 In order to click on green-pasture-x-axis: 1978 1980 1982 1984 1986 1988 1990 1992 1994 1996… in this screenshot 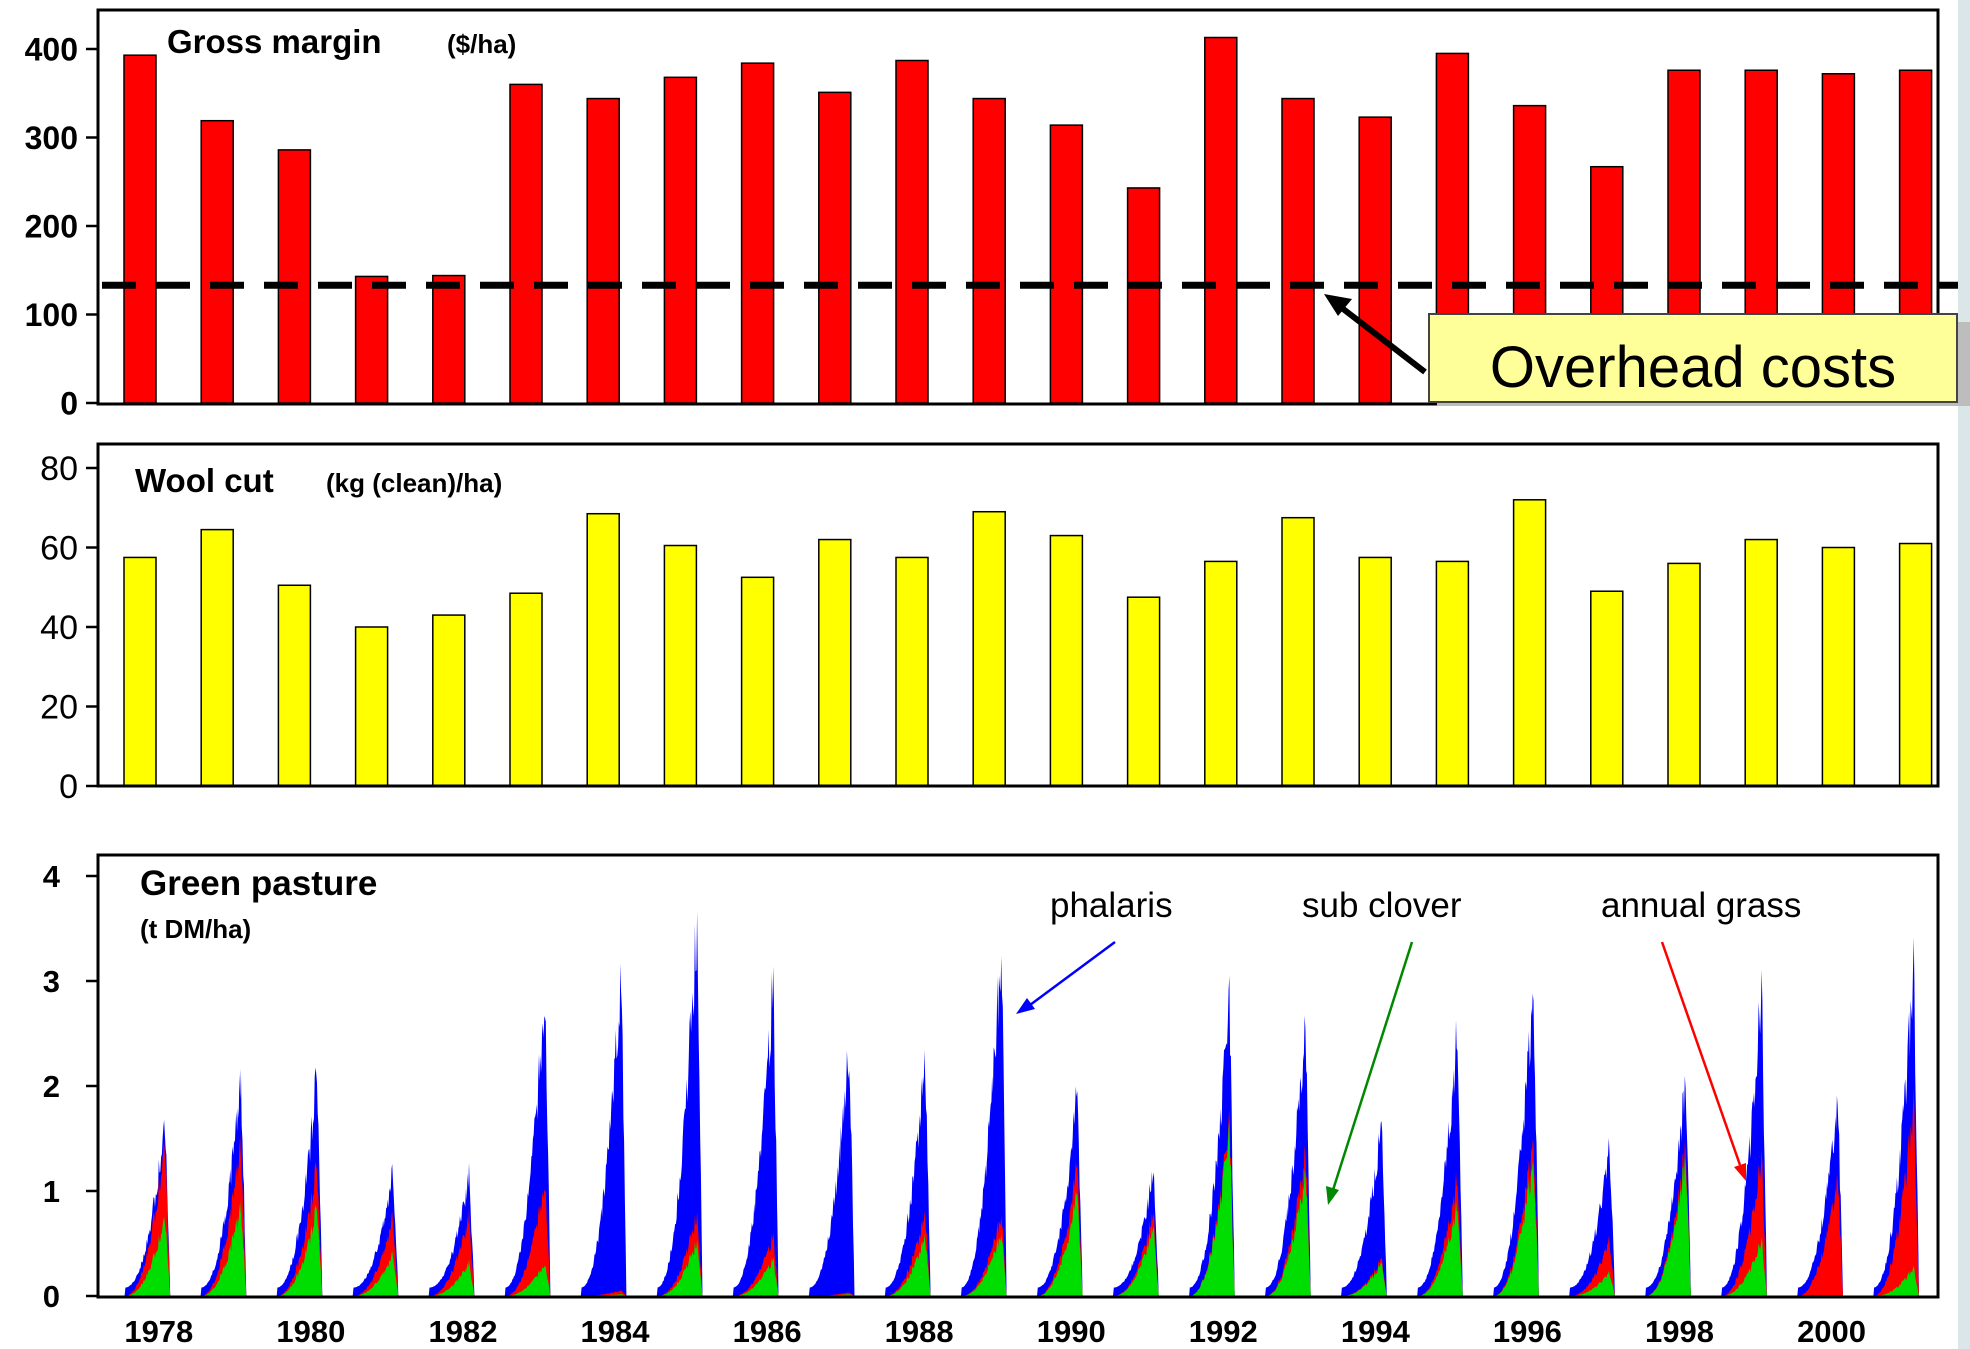, I will do `click(995, 1331)`.